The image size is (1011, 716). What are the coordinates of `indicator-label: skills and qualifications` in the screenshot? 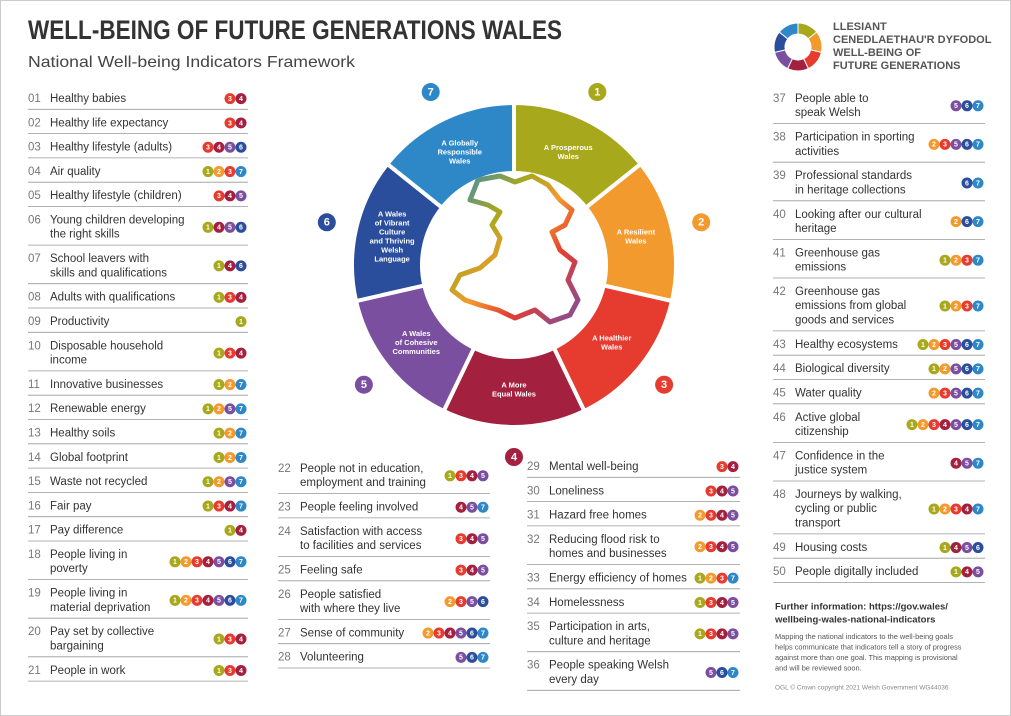 It's located at (108, 273).